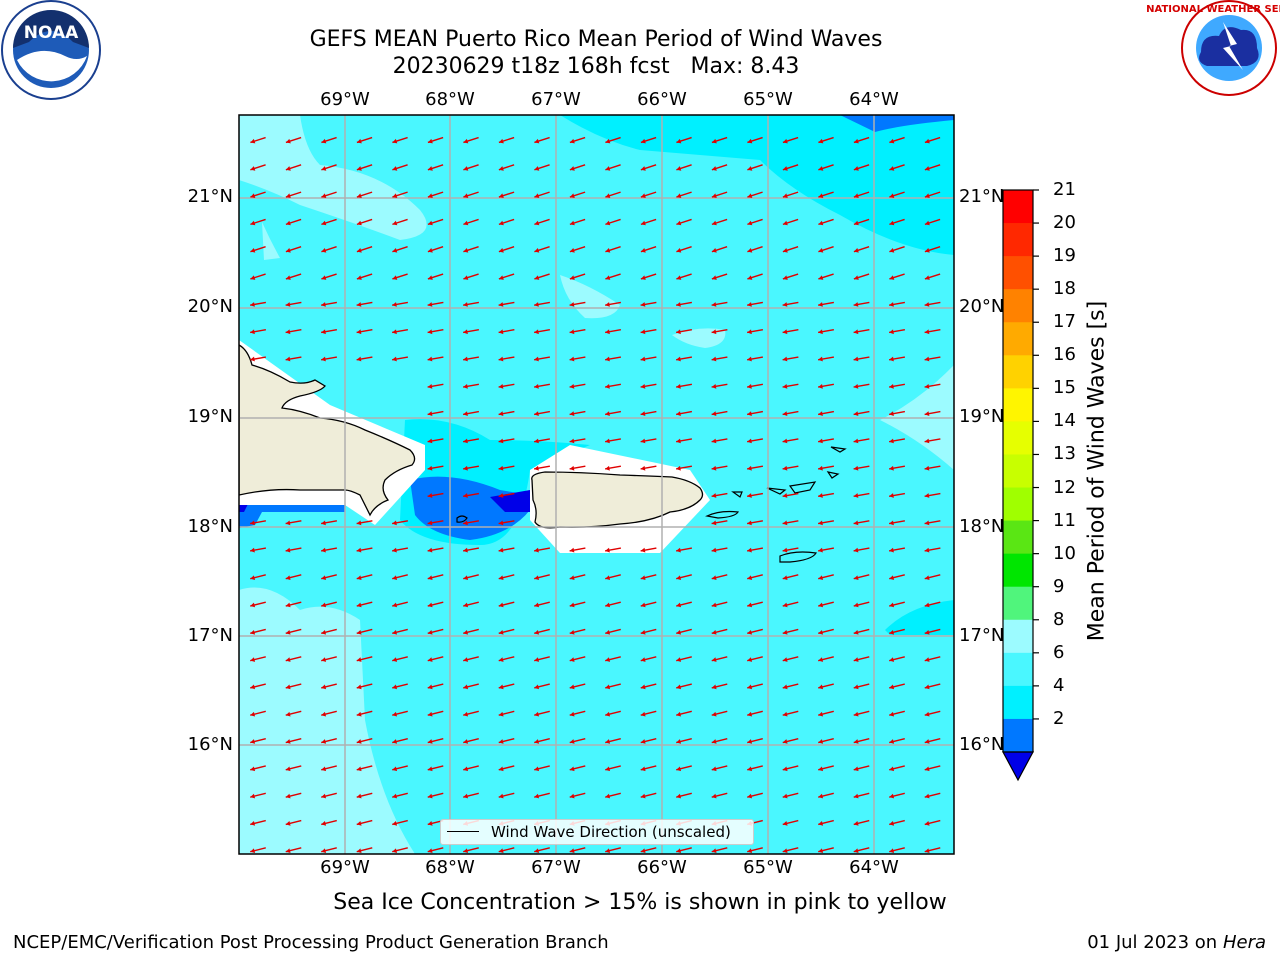  Describe the element at coordinates (210, 635) in the screenshot. I see `lat-tick-left-17n: 17°N` at that location.